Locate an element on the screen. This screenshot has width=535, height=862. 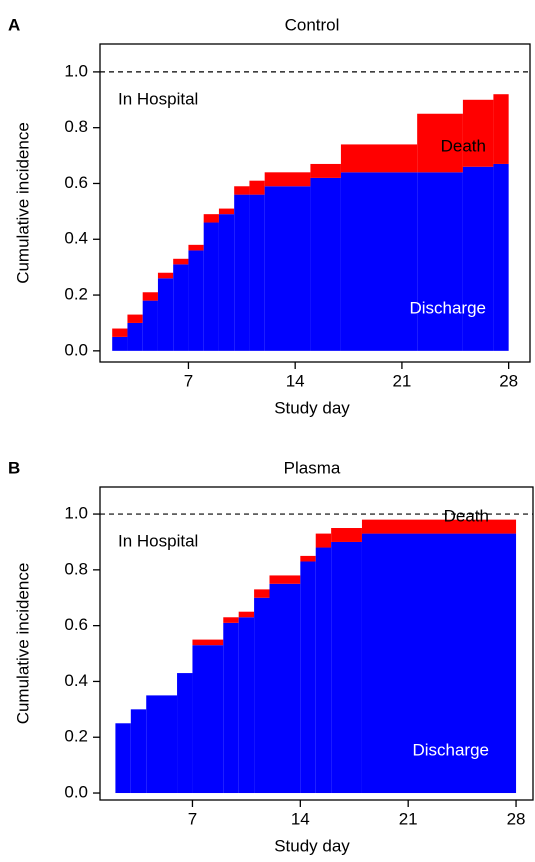
chart-title: Control is located at coordinates (312, 24).